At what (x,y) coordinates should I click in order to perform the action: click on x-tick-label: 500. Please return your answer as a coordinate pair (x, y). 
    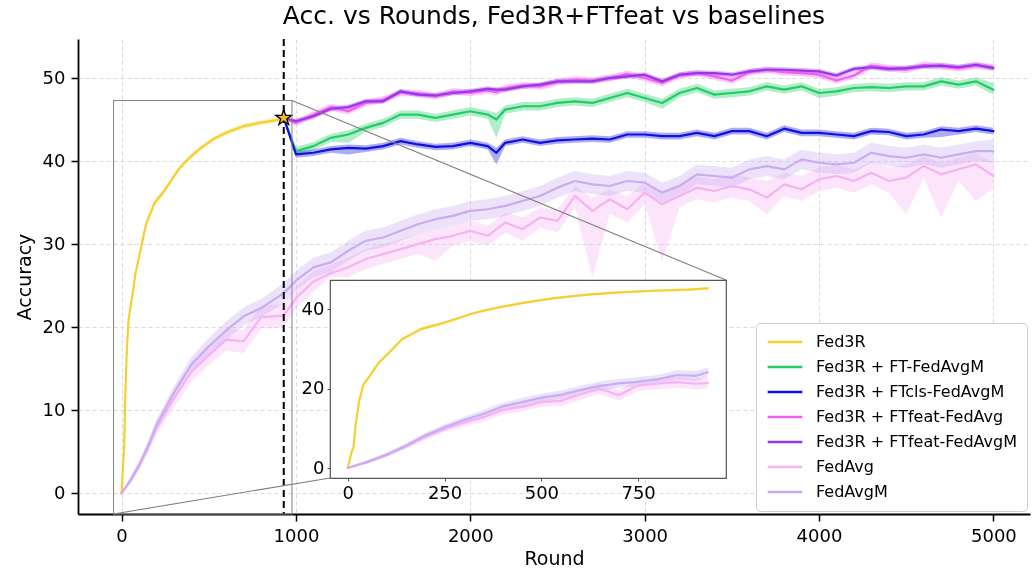
    Looking at the image, I should click on (542, 492).